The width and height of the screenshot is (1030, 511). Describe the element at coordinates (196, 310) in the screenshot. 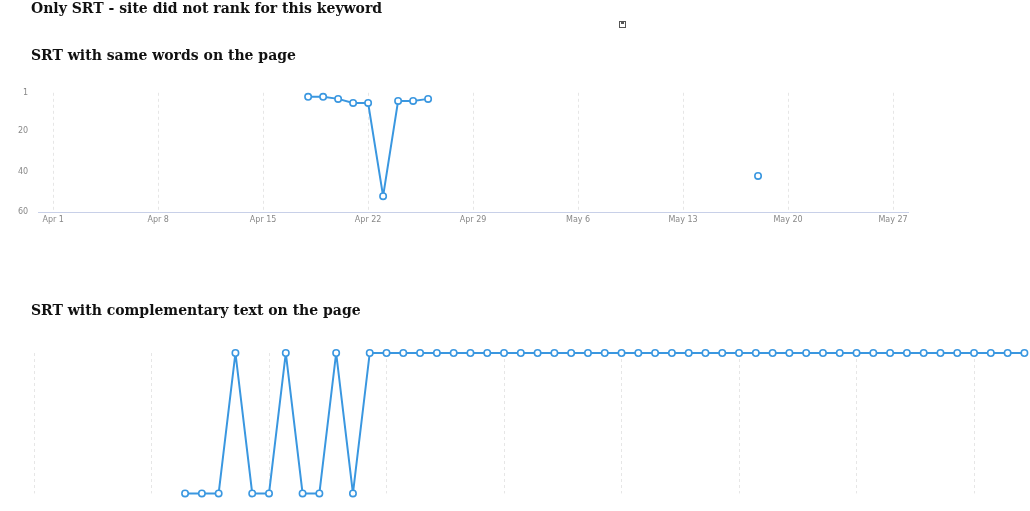

I see `chart-title: SRT with complementary text on the page` at that location.